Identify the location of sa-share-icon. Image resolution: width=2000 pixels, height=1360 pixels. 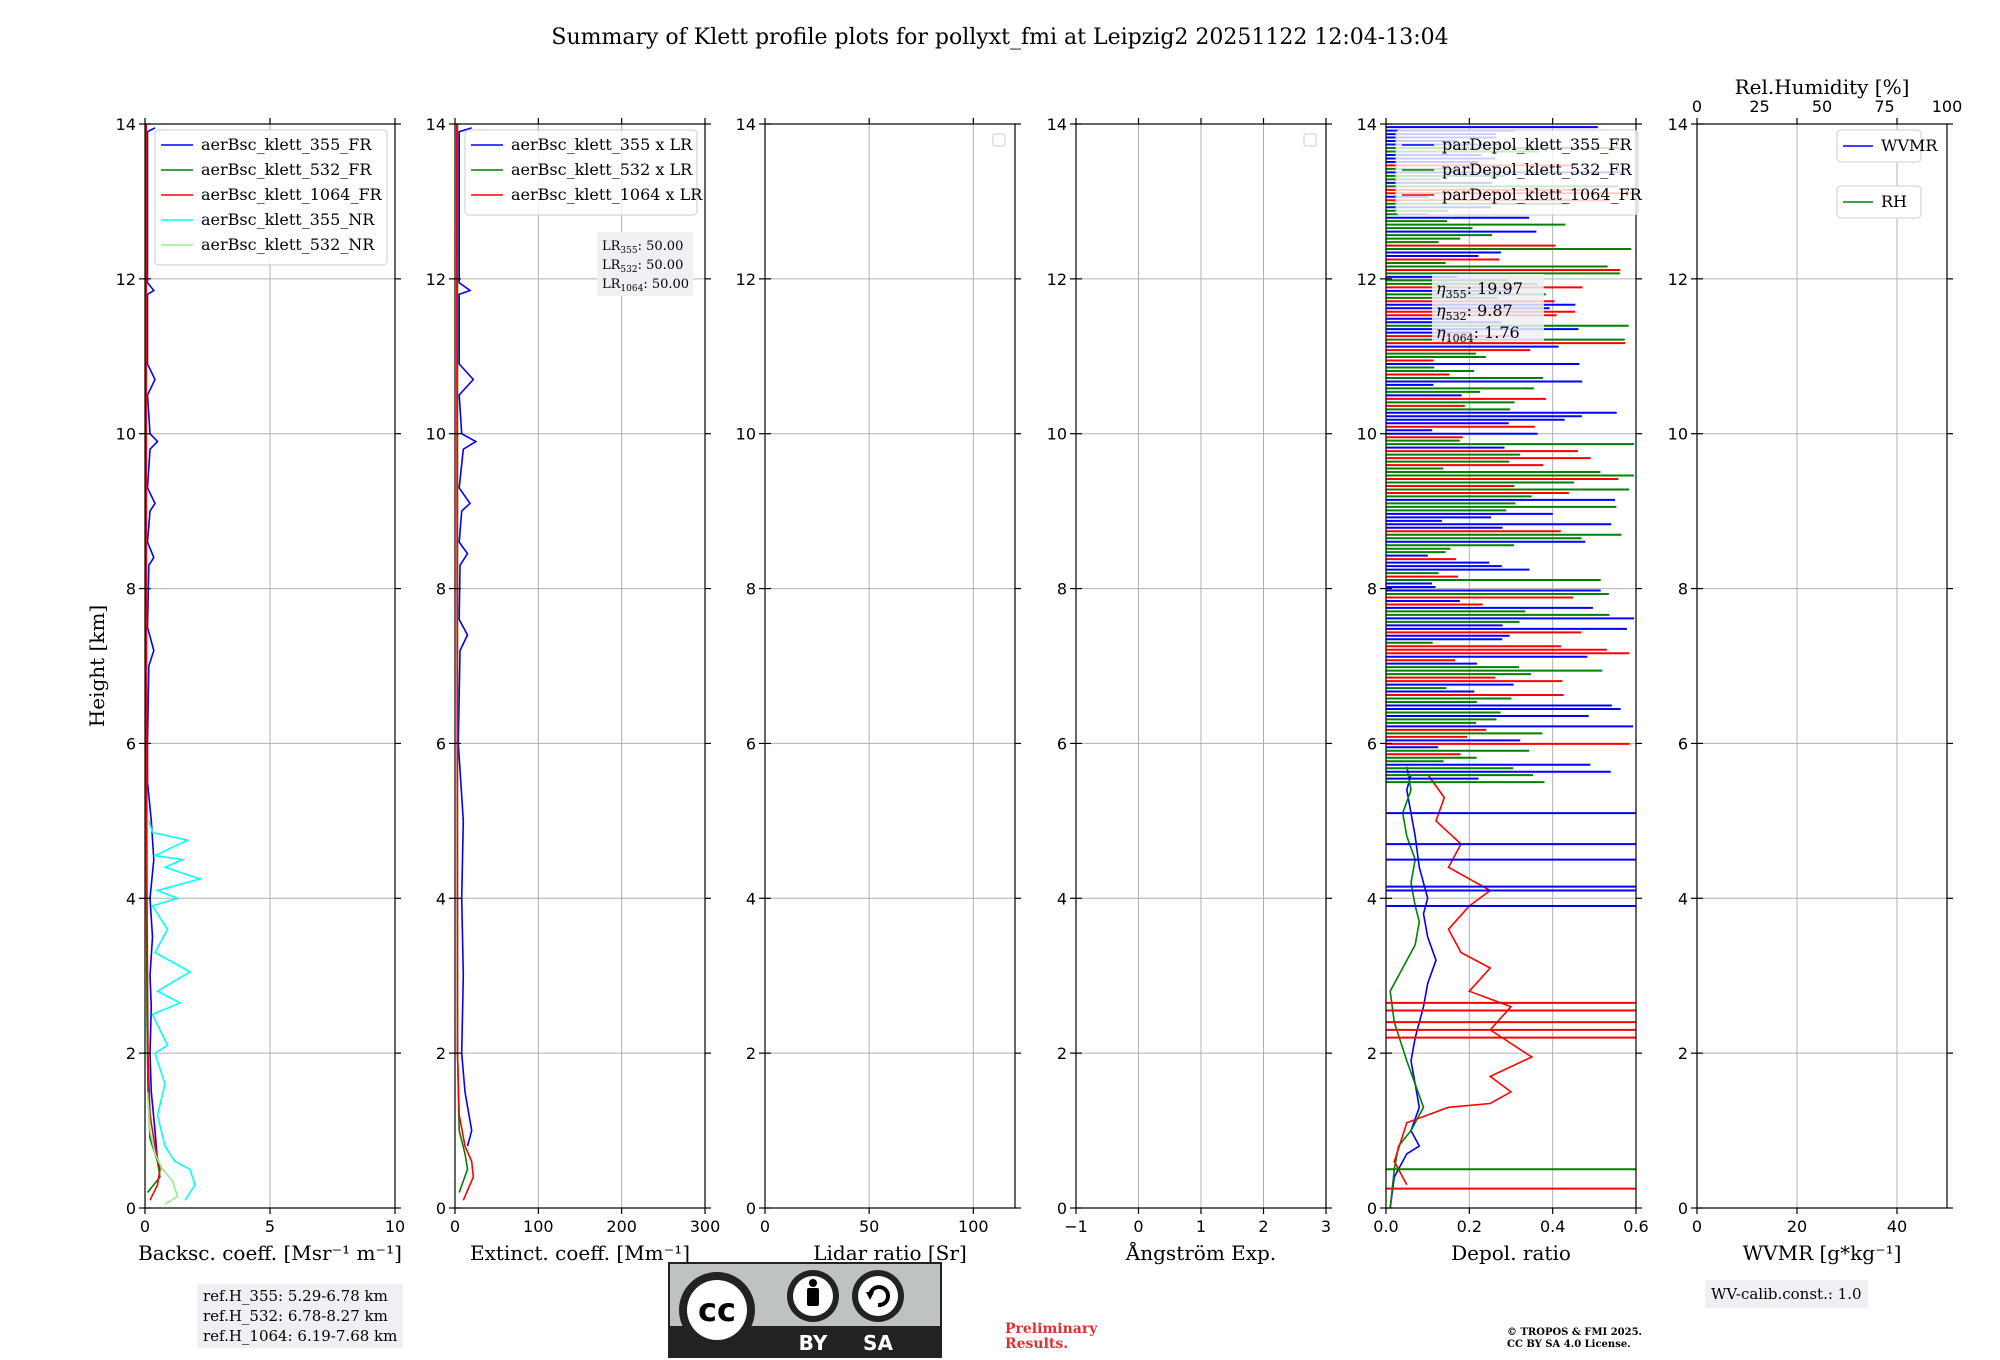
(879, 1296).